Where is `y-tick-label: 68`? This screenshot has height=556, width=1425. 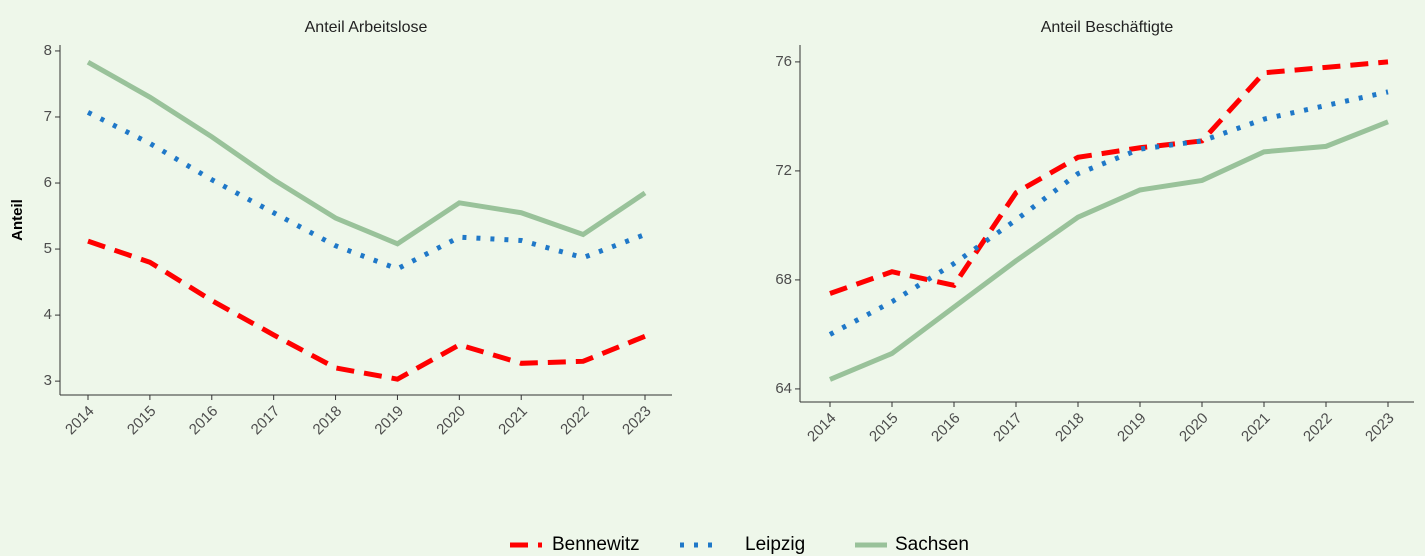 y-tick-label: 68 is located at coordinates (783, 279).